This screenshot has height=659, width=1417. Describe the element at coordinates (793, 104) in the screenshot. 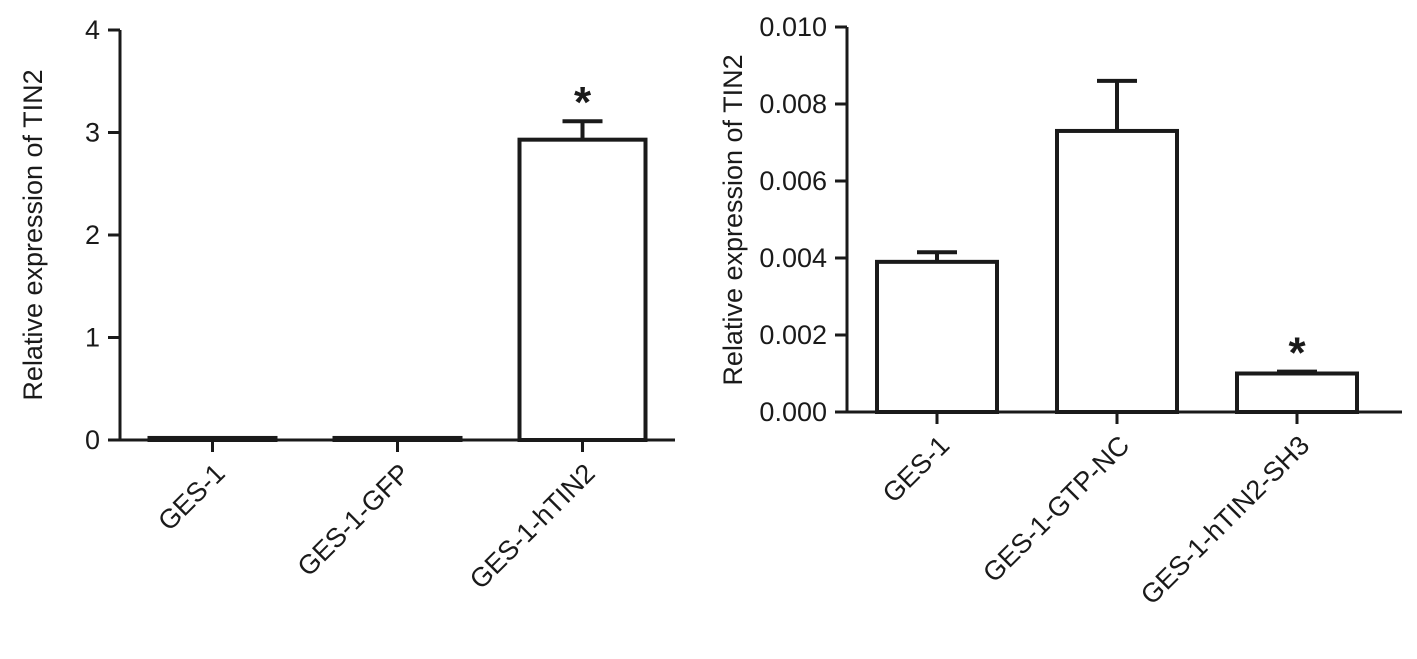

I see `y-tick-label: 0.008` at that location.